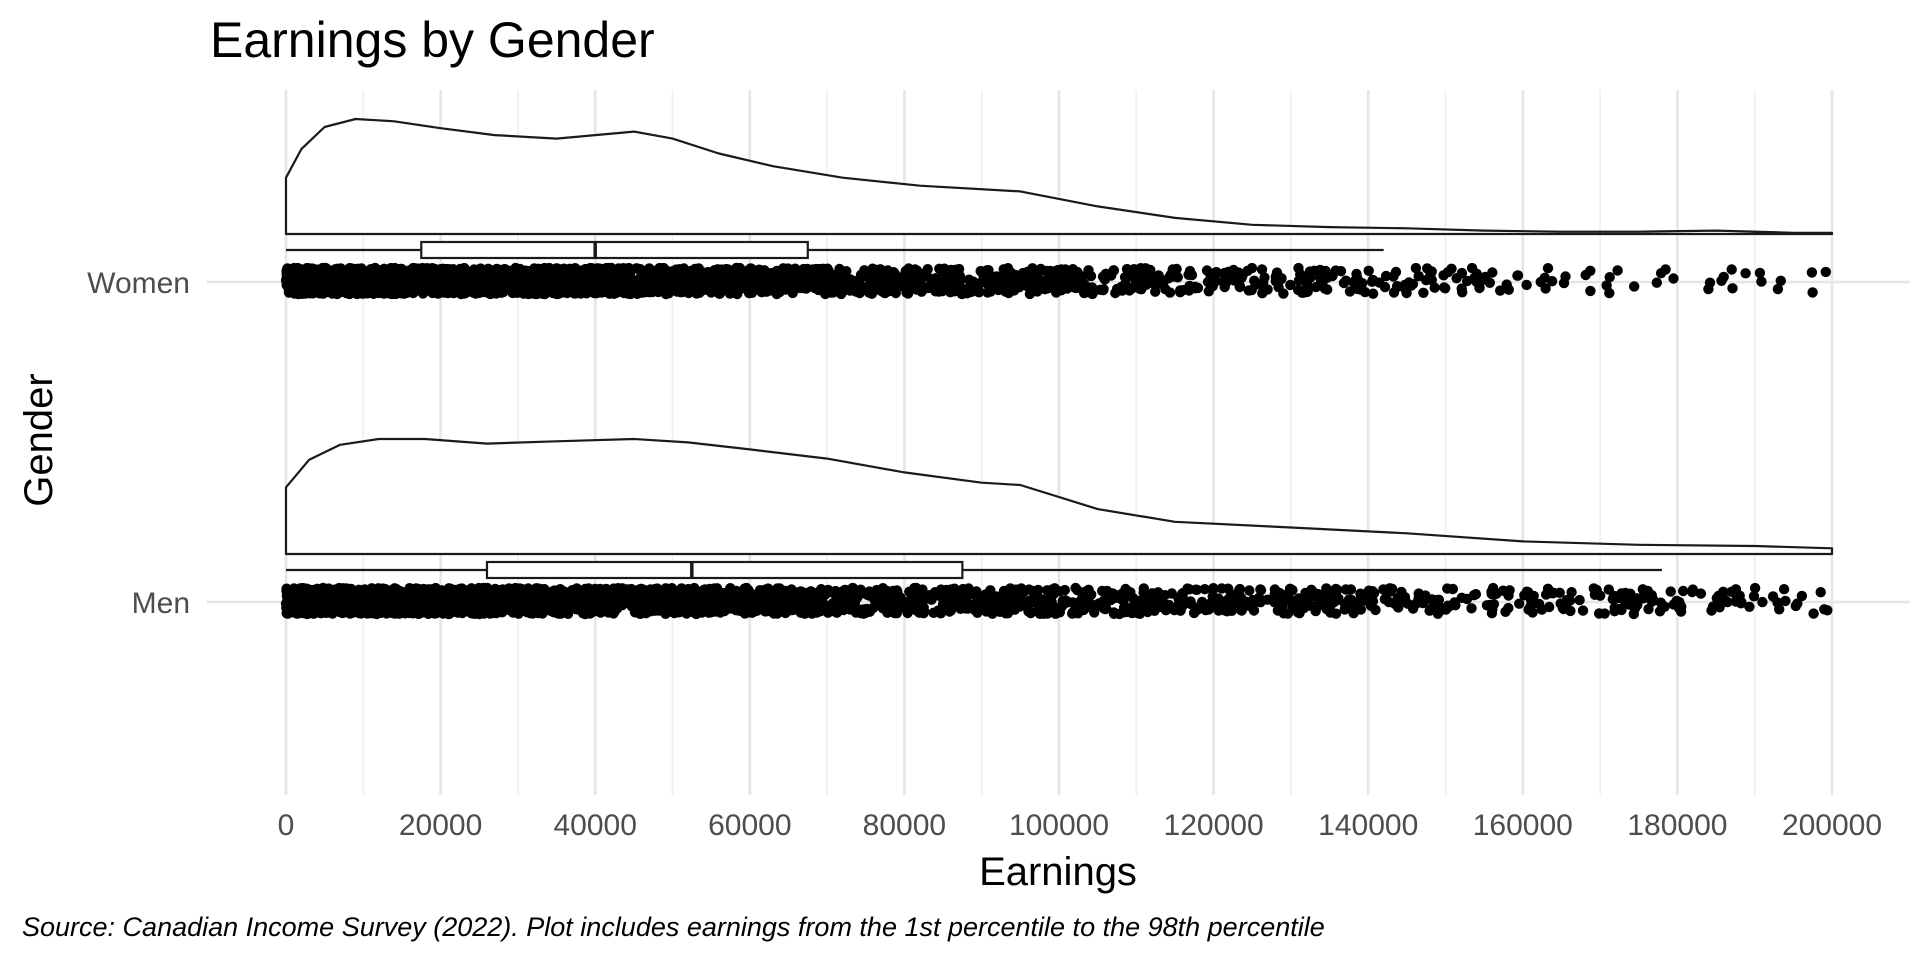 This screenshot has width=1920, height=960. I want to click on points-men, so click(1056, 601).